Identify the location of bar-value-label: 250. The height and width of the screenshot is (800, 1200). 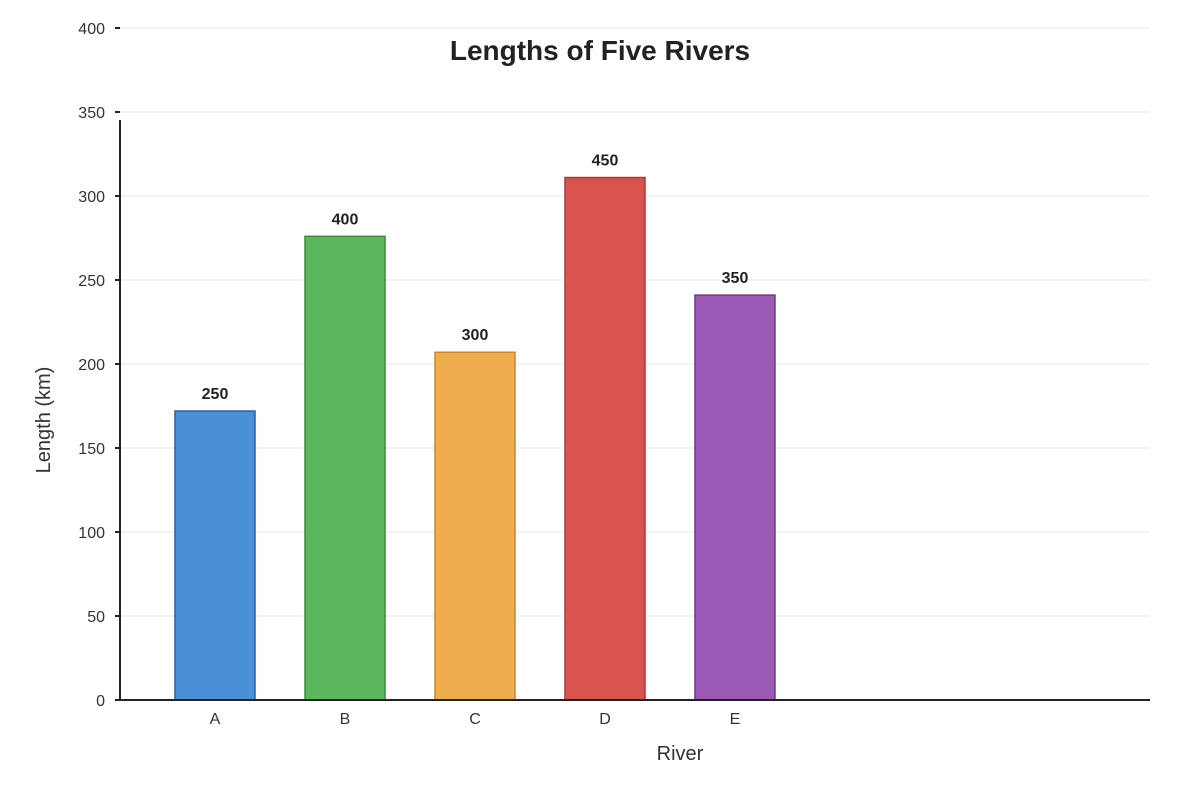
(215, 394).